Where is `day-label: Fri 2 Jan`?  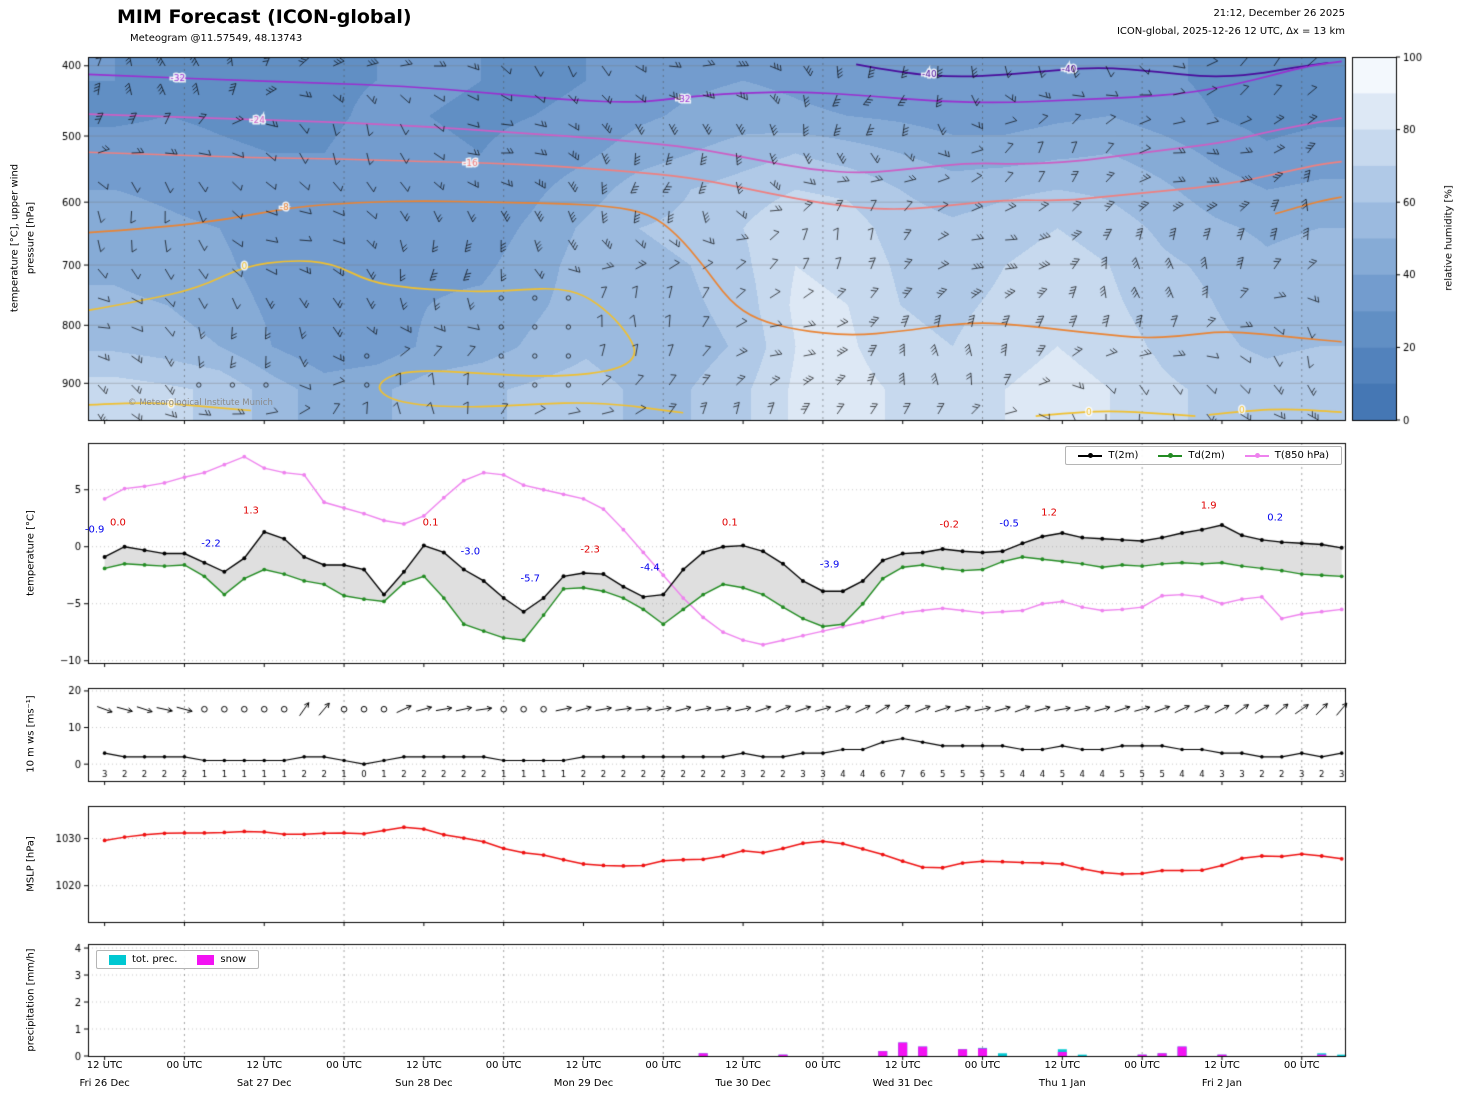
day-label: Fri 2 Jan is located at coordinates (1221, 1083).